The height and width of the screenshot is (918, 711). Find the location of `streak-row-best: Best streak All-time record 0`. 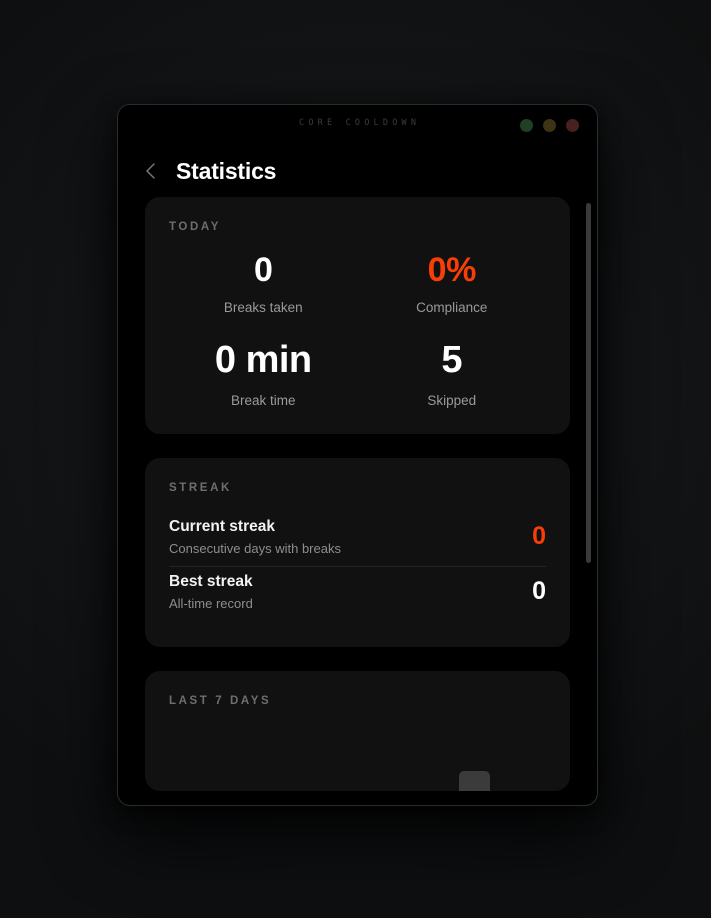

streak-row-best: Best streak All-time record 0 is located at coordinates (357, 594).